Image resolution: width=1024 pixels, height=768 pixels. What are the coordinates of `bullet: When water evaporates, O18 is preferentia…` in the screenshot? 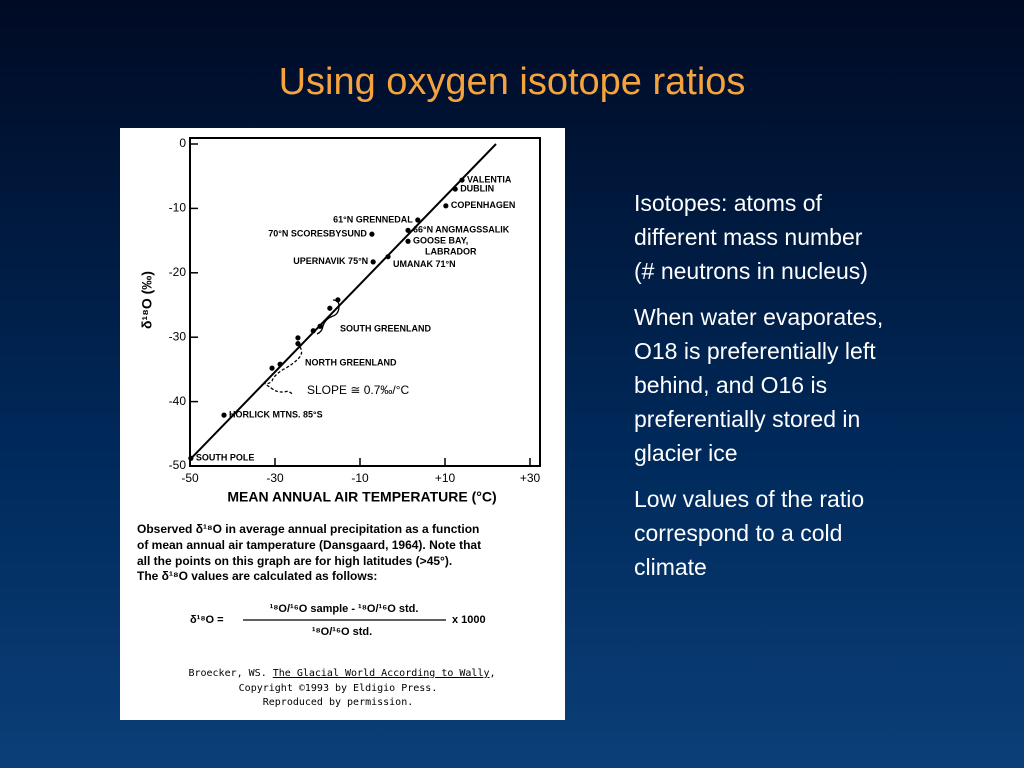 It's located at (824, 385).